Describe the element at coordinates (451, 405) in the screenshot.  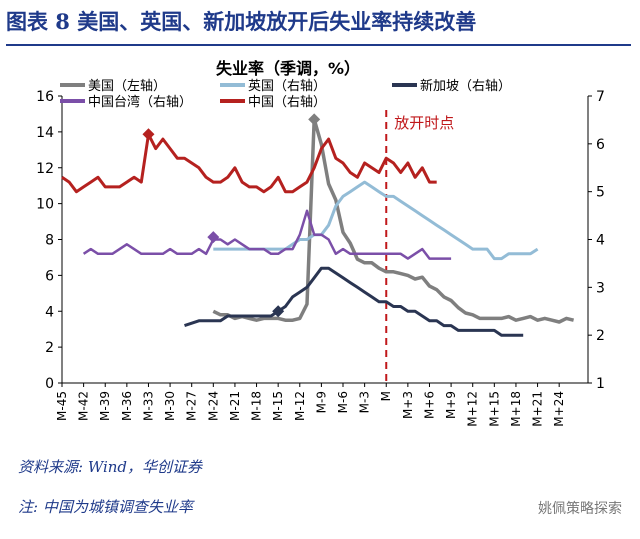
I see `x-tick-label: M+9` at that location.